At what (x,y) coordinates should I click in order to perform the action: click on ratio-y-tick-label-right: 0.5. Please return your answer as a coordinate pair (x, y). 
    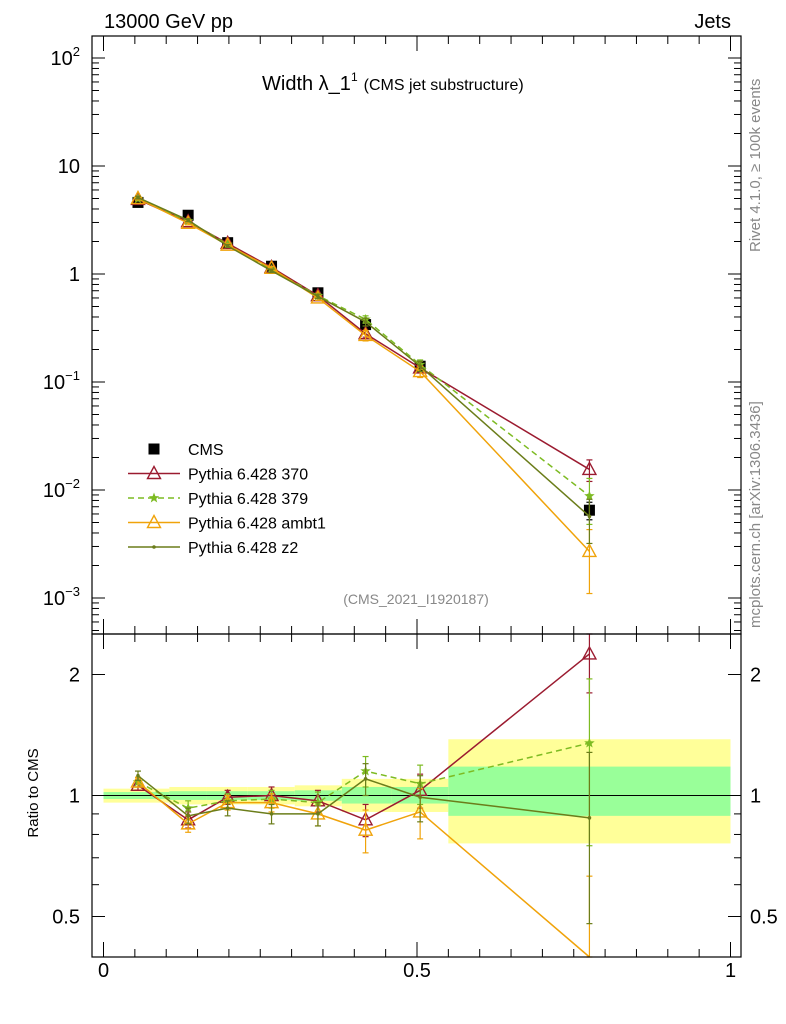
    Looking at the image, I should click on (764, 918).